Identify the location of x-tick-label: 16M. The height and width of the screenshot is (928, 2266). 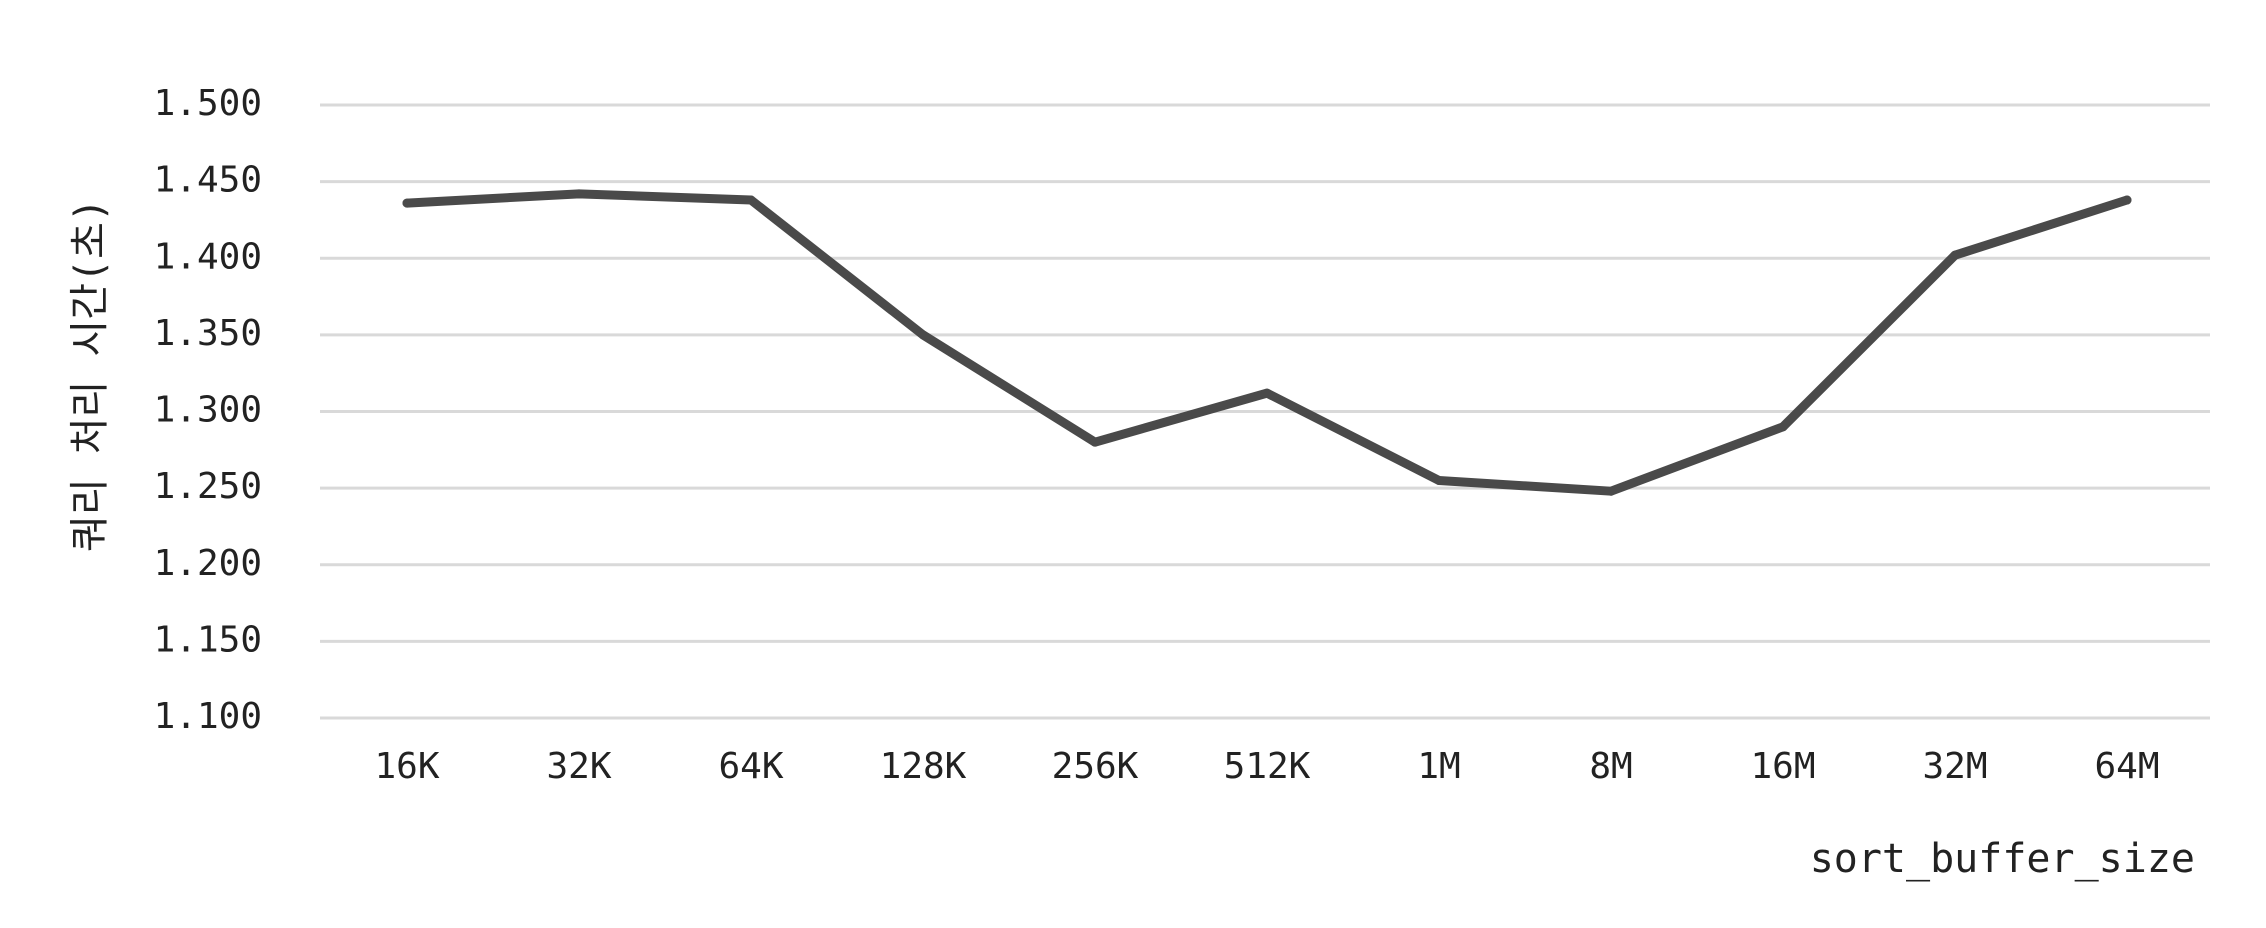
(1782, 766).